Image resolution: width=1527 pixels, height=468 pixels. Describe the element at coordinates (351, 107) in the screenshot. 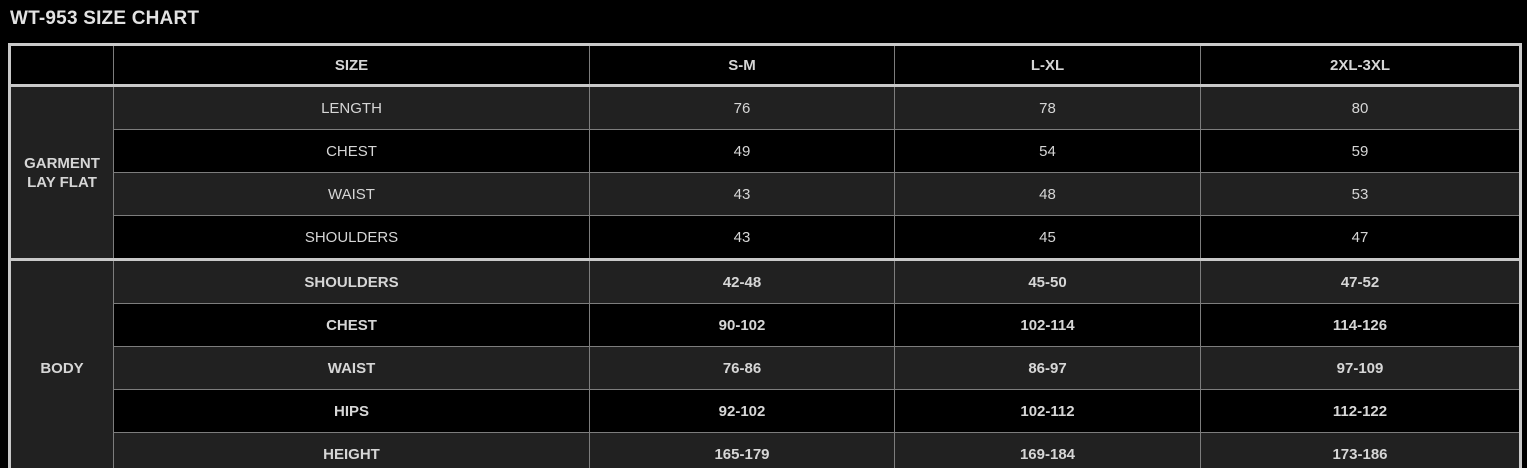

I see `measure-label: LENGTH` at that location.